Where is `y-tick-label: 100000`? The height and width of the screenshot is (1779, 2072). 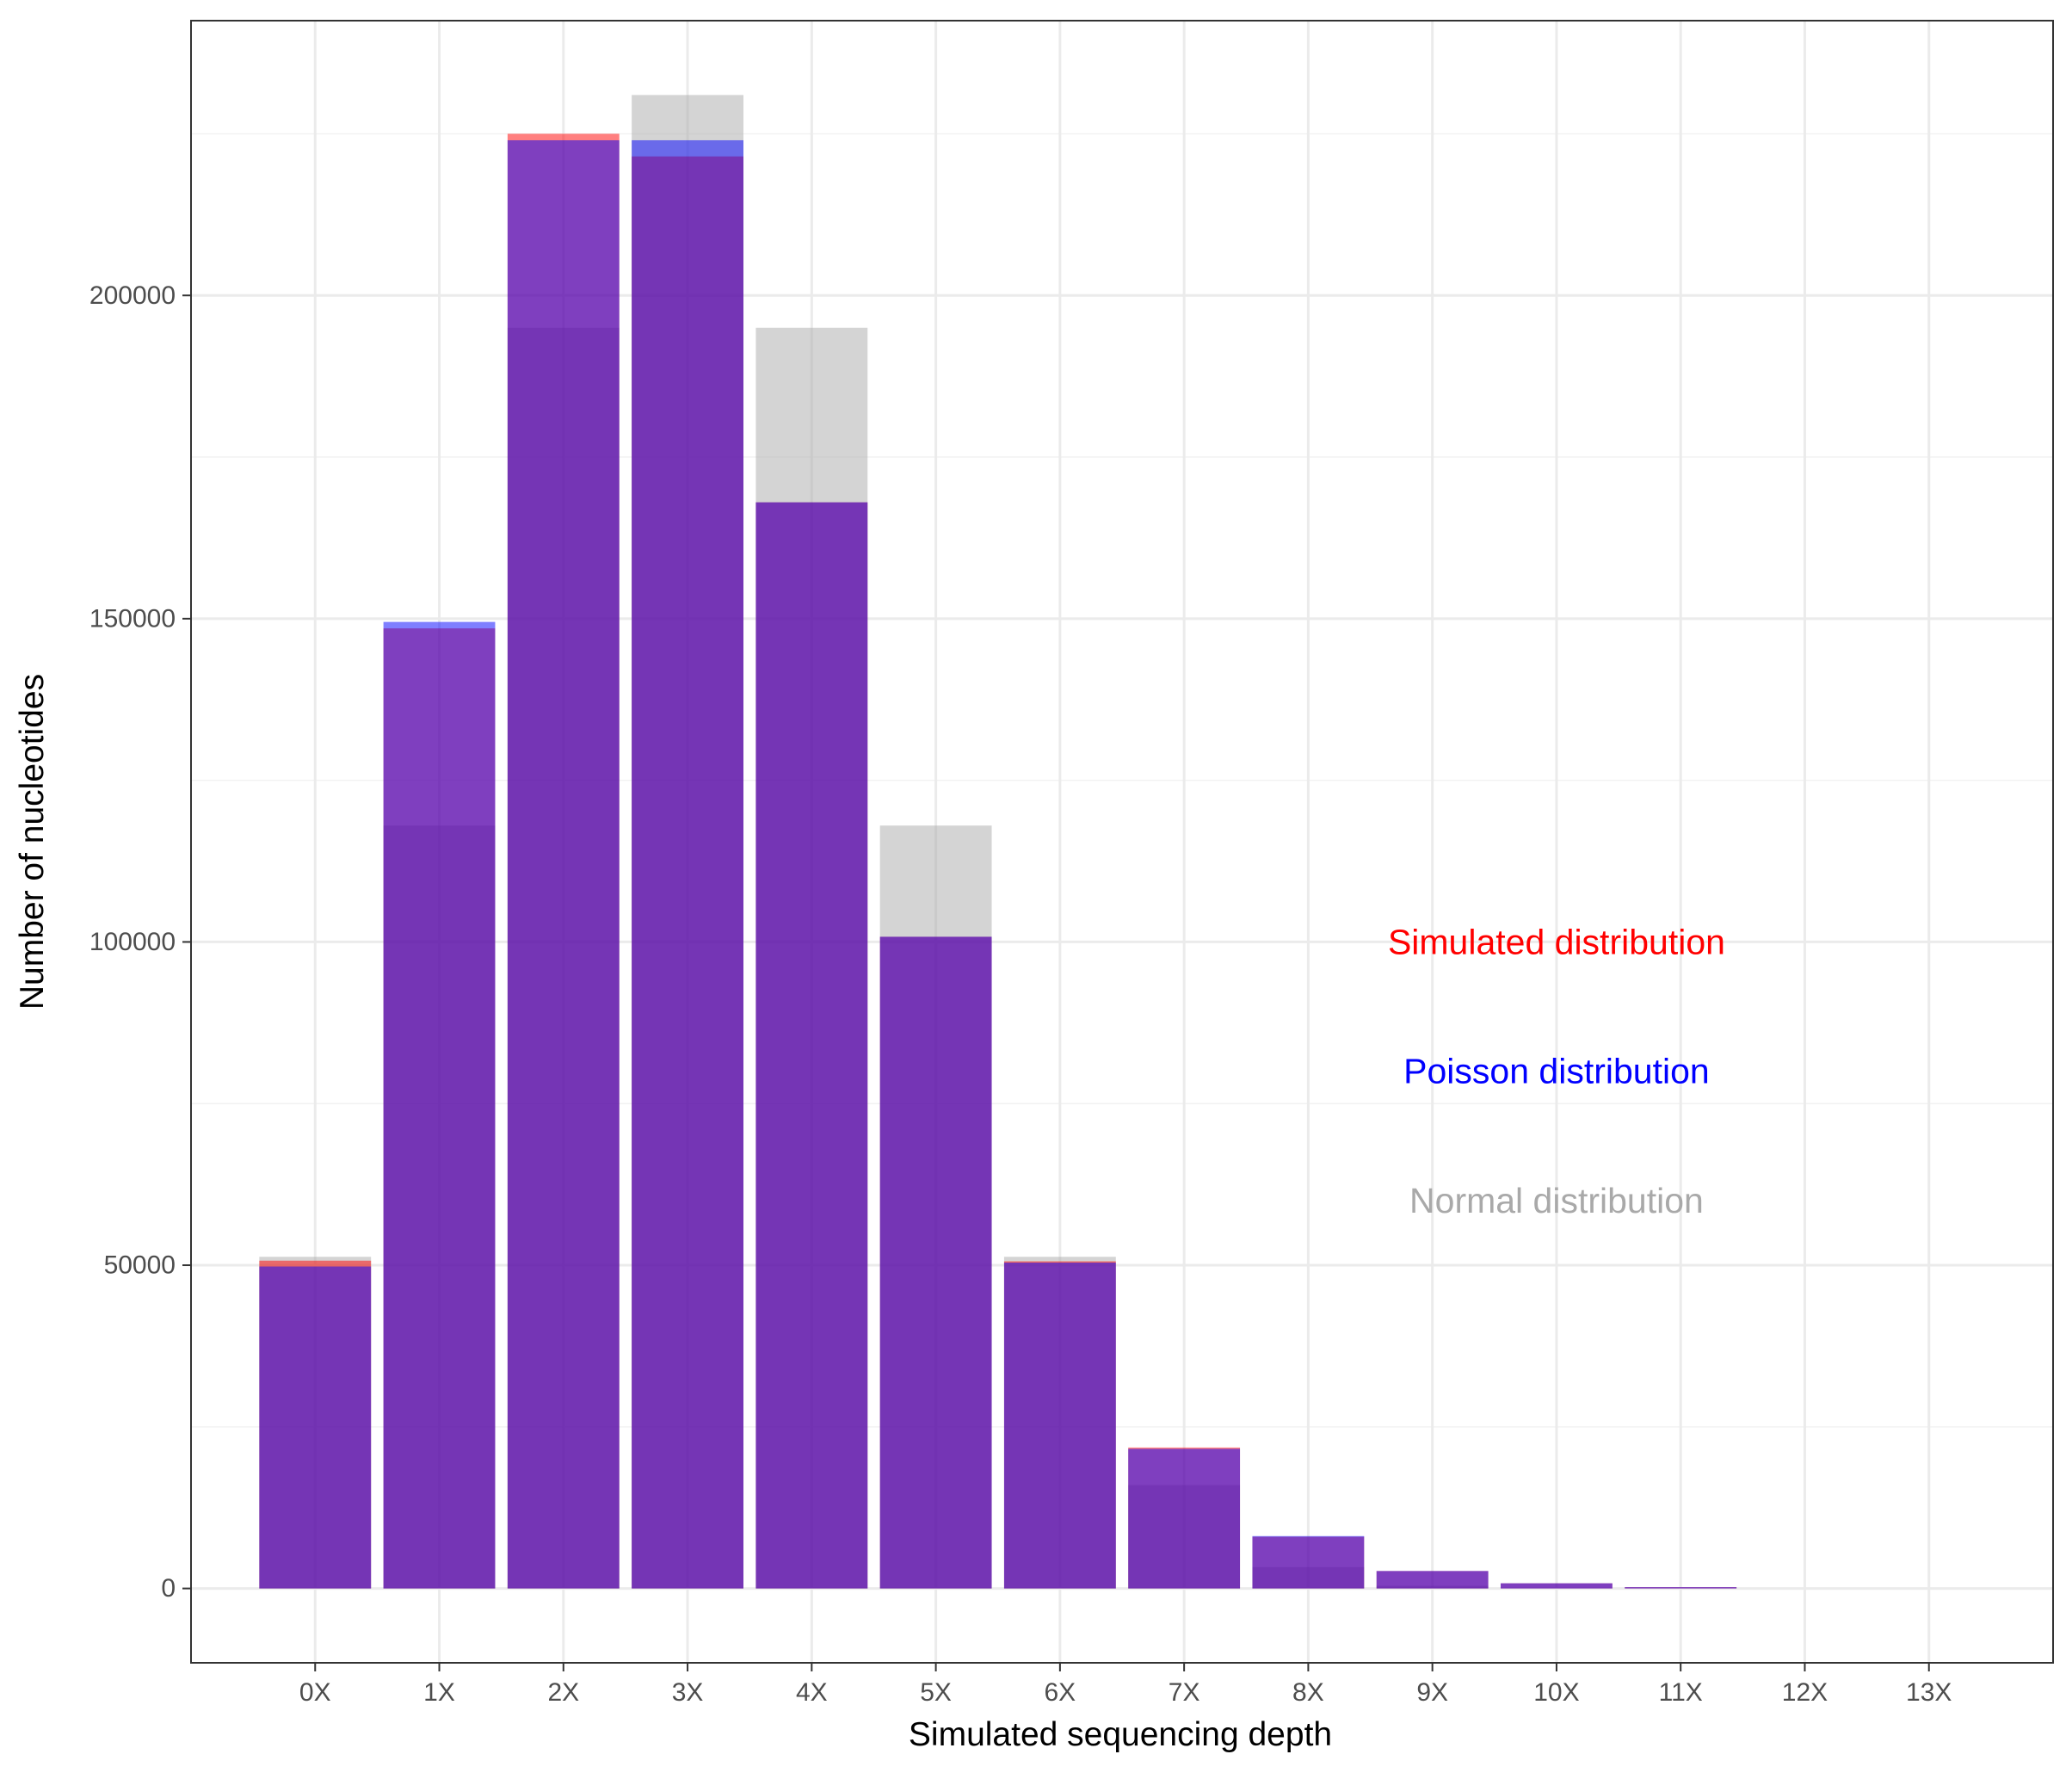
y-tick-label: 100000 is located at coordinates (132, 942).